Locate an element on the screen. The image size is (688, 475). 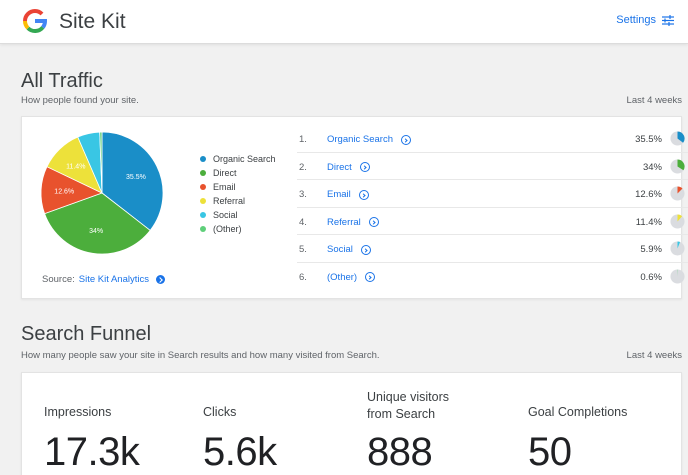
row-rank: 1. is located at coordinates (303, 139).